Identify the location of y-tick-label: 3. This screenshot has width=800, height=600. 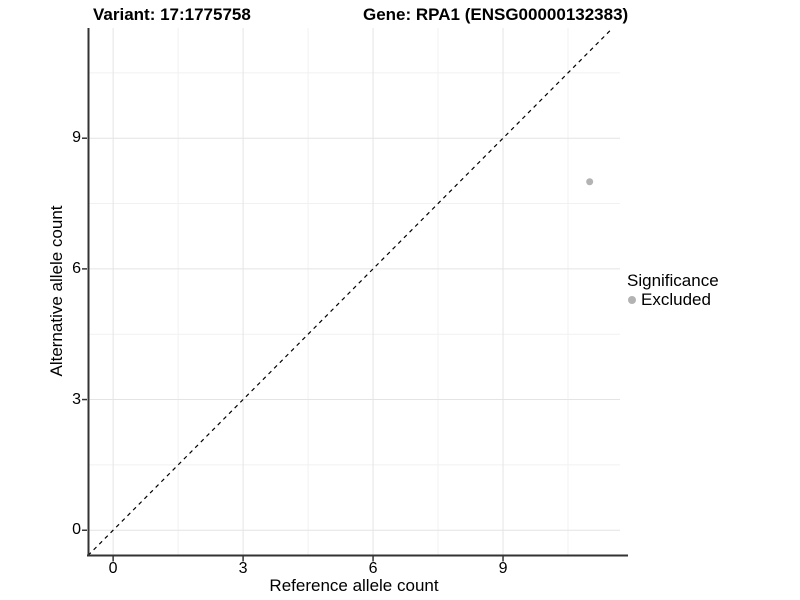
(76, 399).